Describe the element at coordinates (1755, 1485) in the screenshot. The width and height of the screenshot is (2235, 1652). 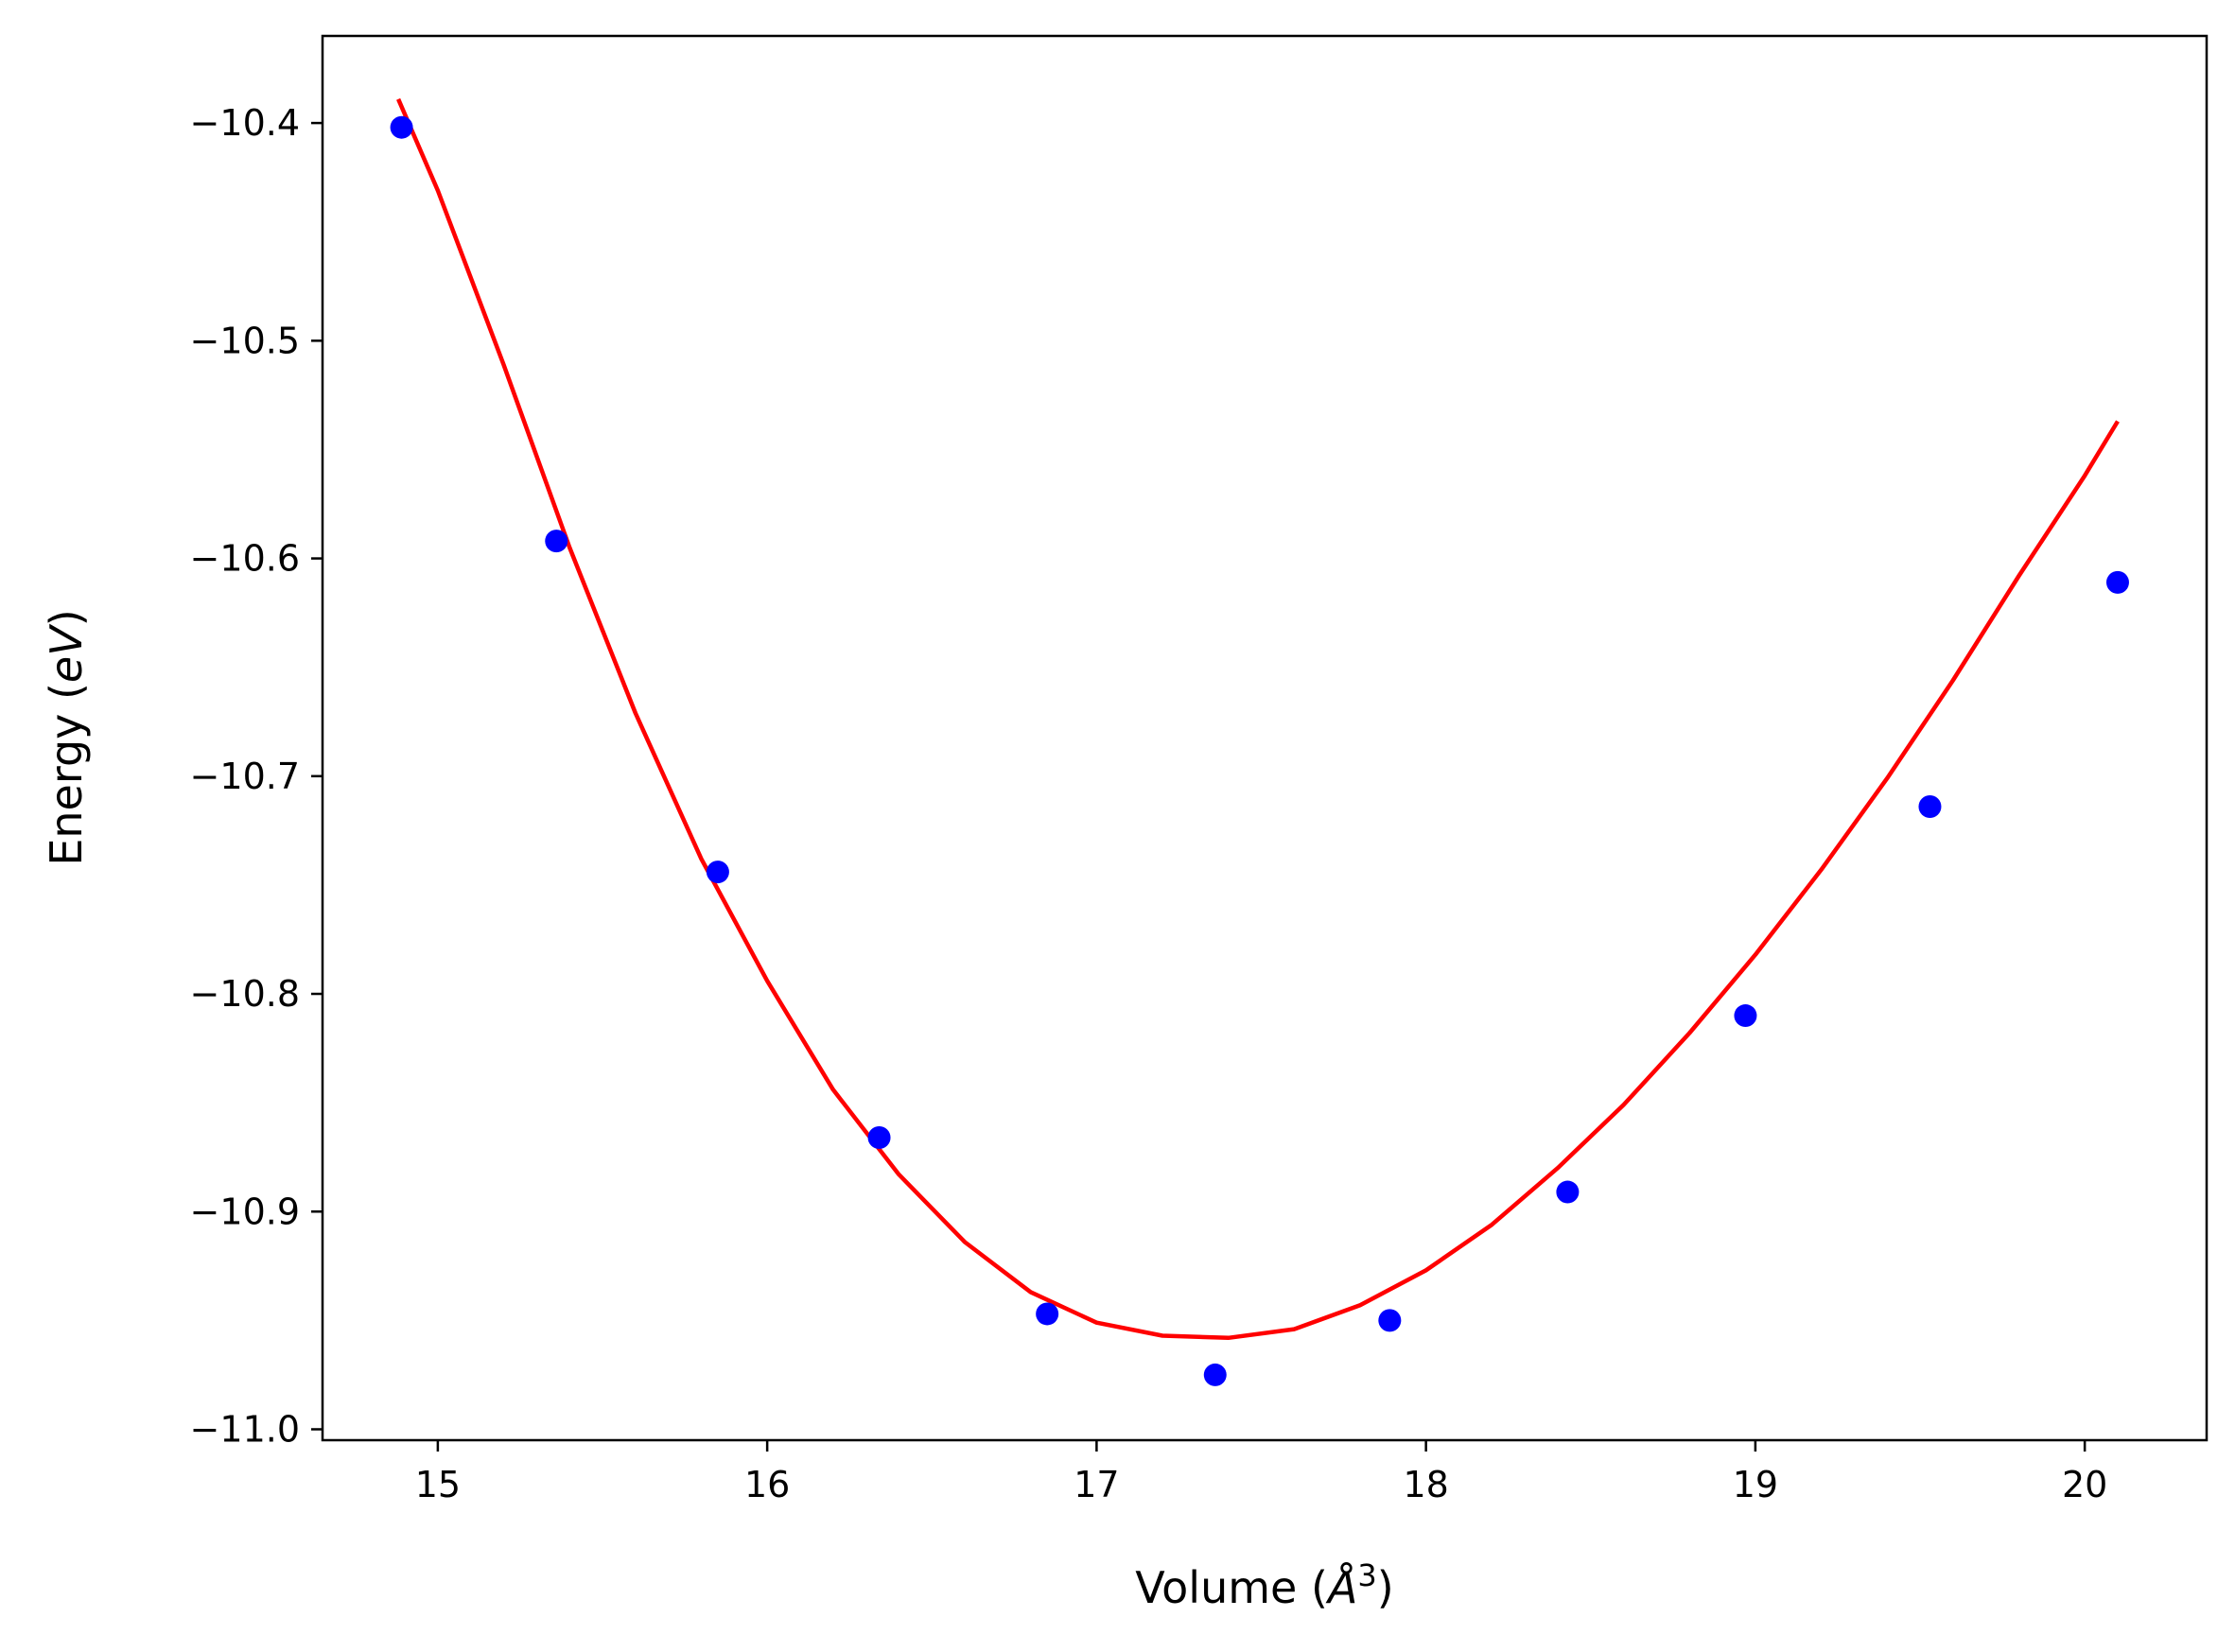
I see `x-tick-label: 19` at that location.